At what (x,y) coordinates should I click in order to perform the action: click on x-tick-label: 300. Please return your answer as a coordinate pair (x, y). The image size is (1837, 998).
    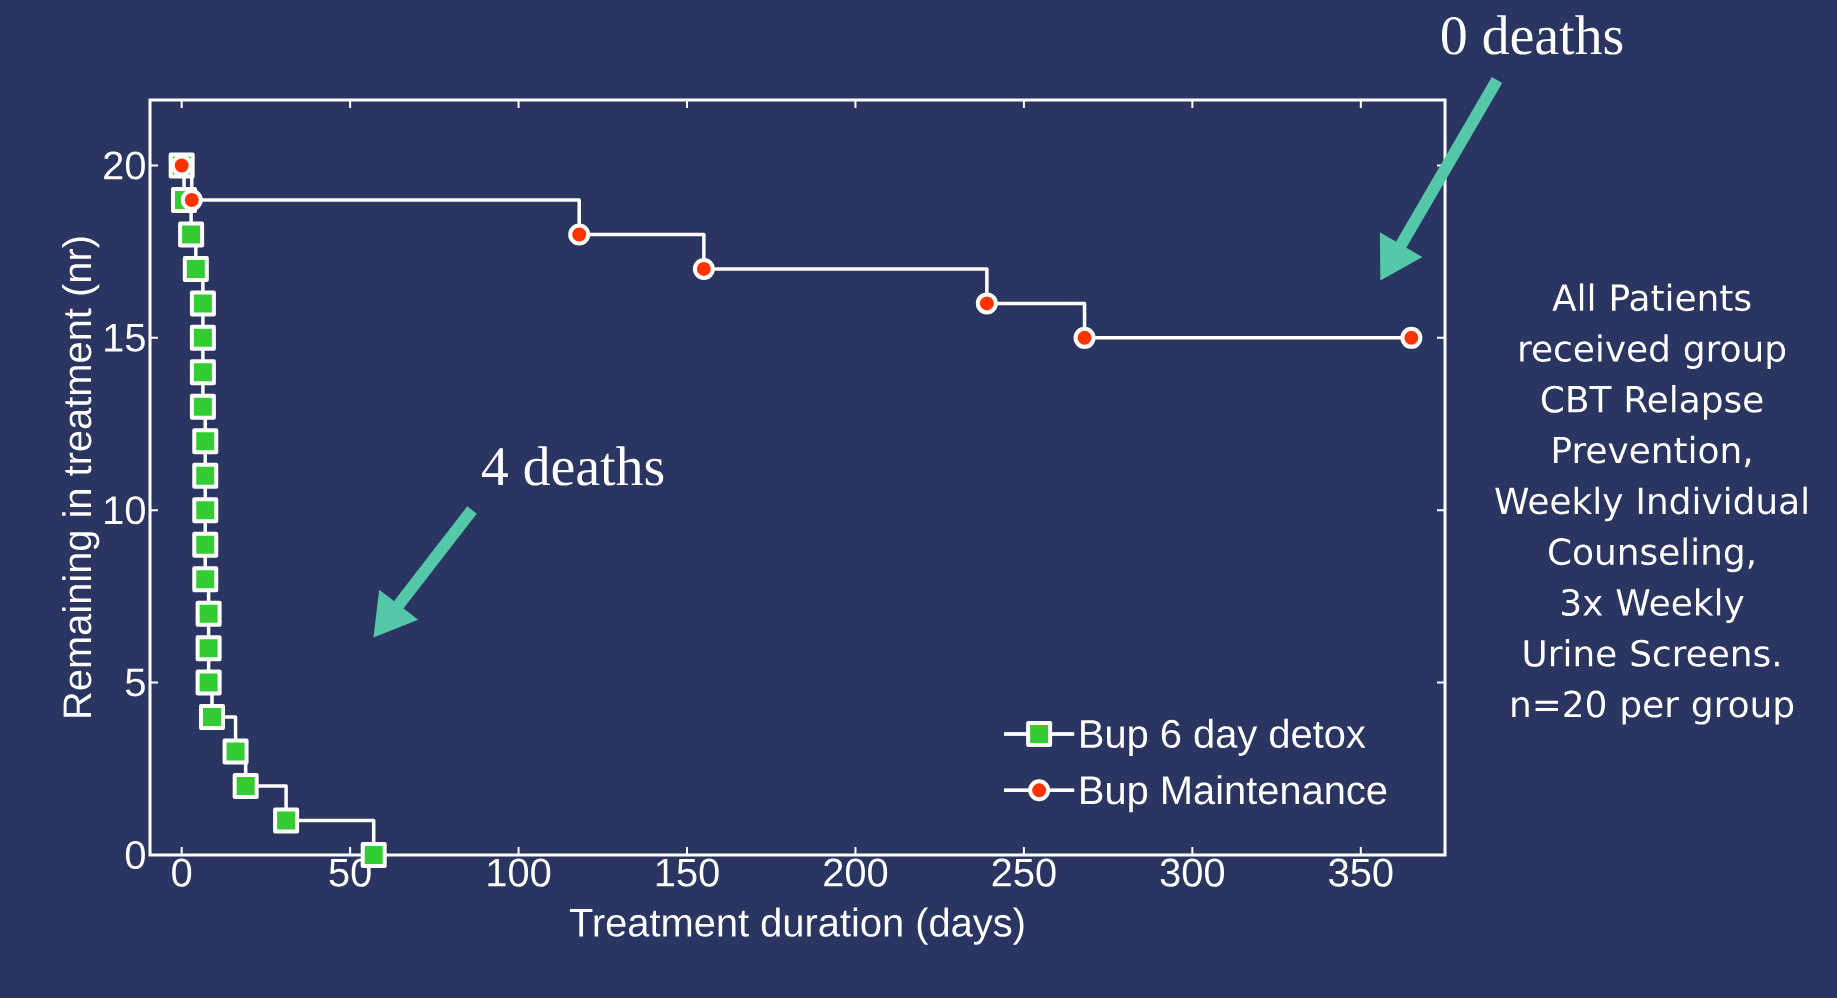
    Looking at the image, I should click on (1192, 872).